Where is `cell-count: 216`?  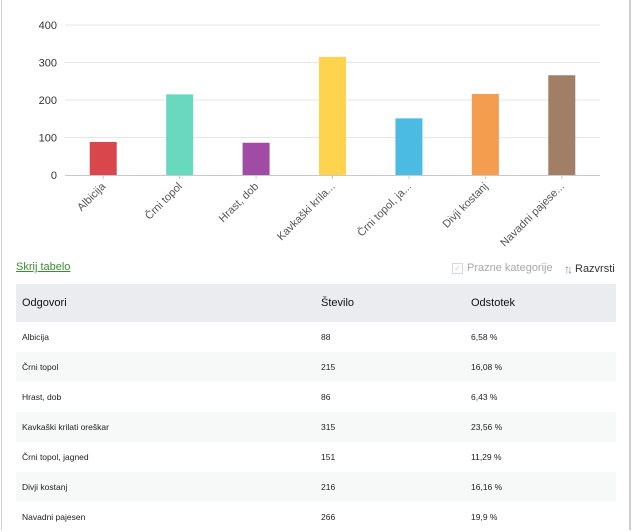 cell-count: 216 is located at coordinates (328, 487).